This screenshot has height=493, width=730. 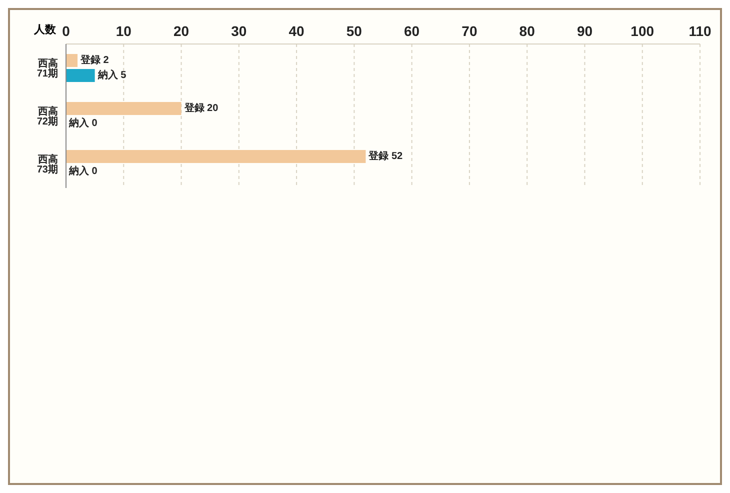 What do you see at coordinates (47, 165) in the screenshot?
I see `y-tick-label: 西高 73期` at bounding box center [47, 165].